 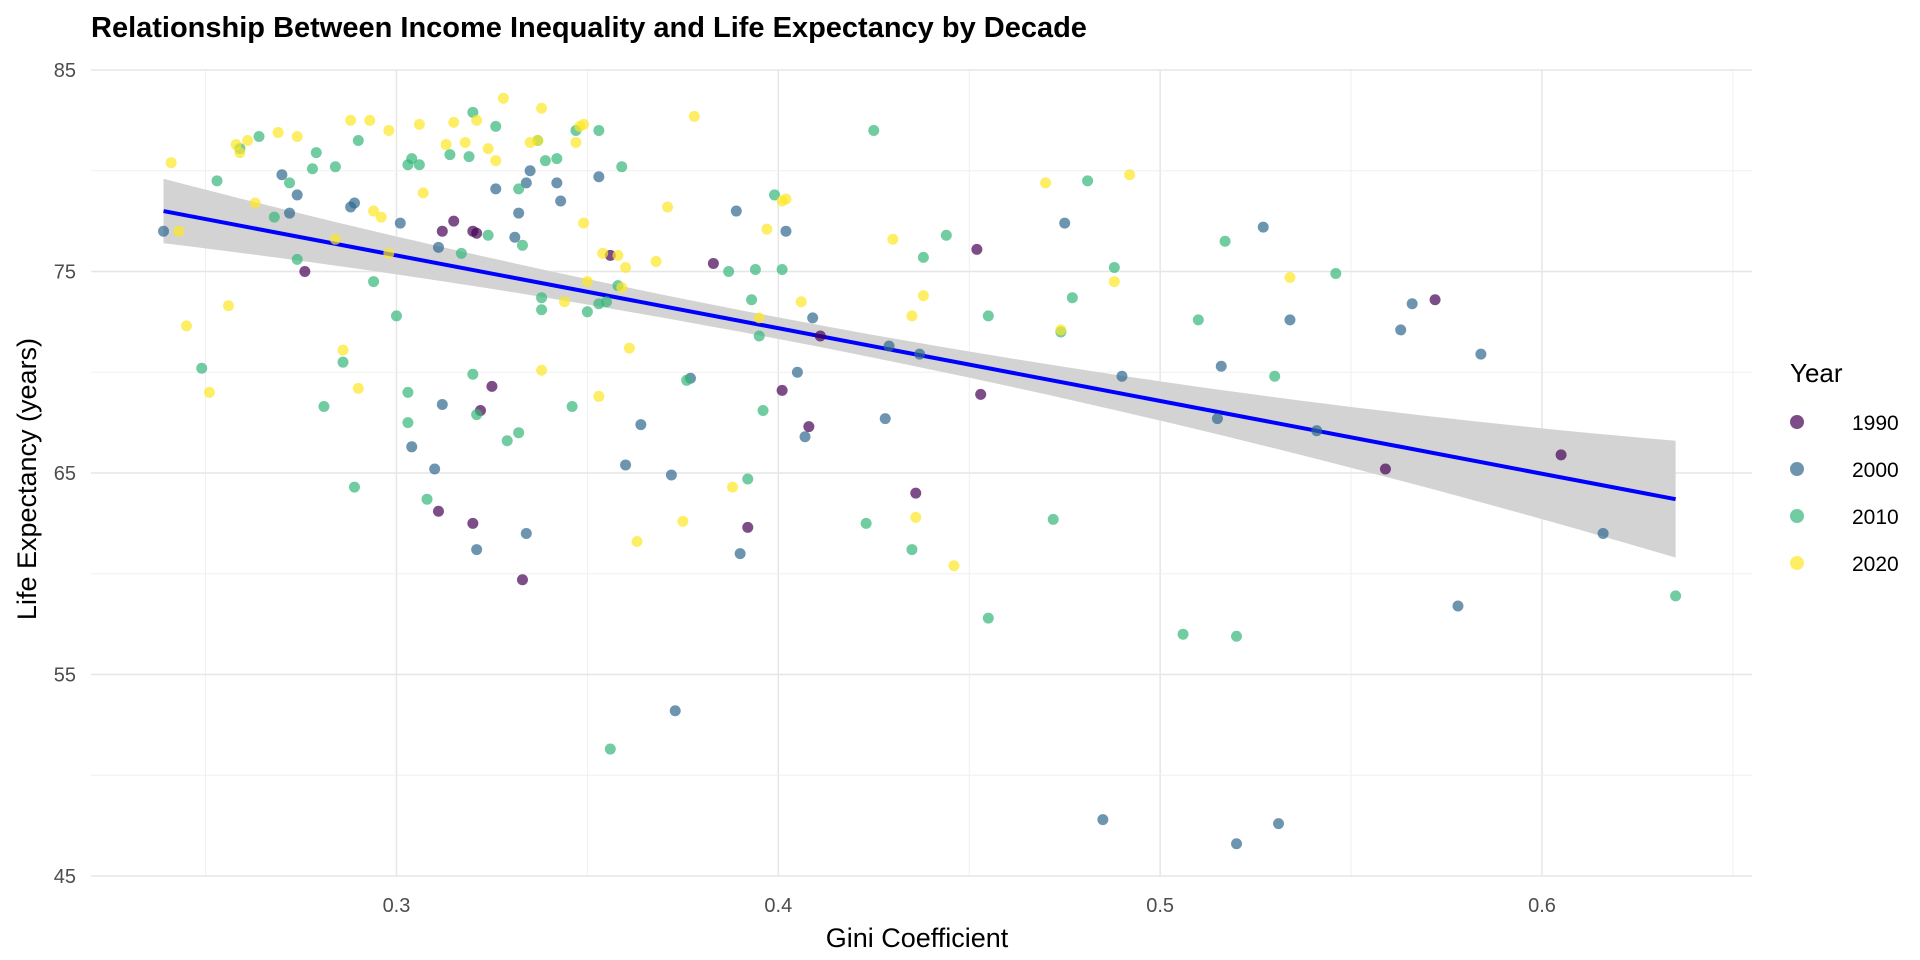 I want to click on legend-key-2020, so click(x=1797, y=563).